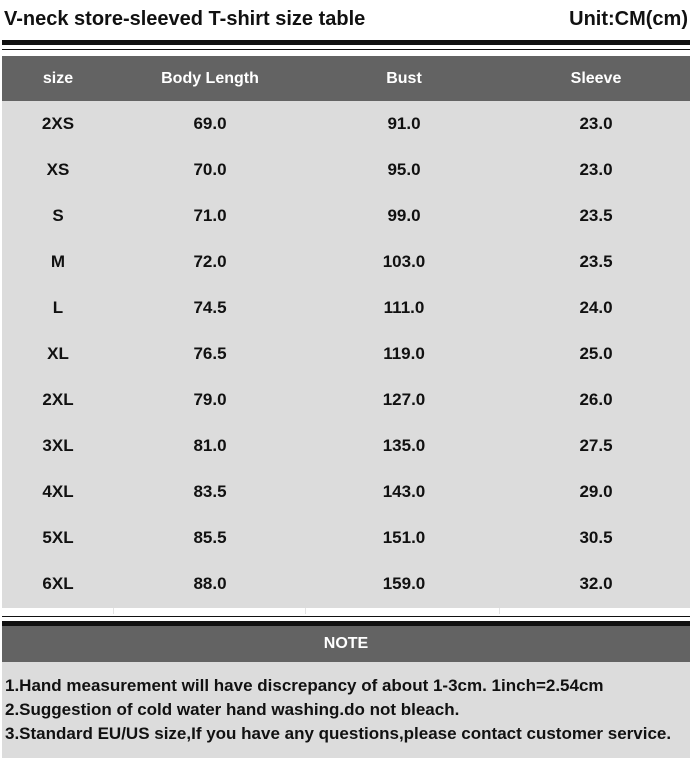 Image resolution: width=692 pixels, height=758 pixels. I want to click on table-row: L 74.5 111.0 24.0, so click(346, 308).